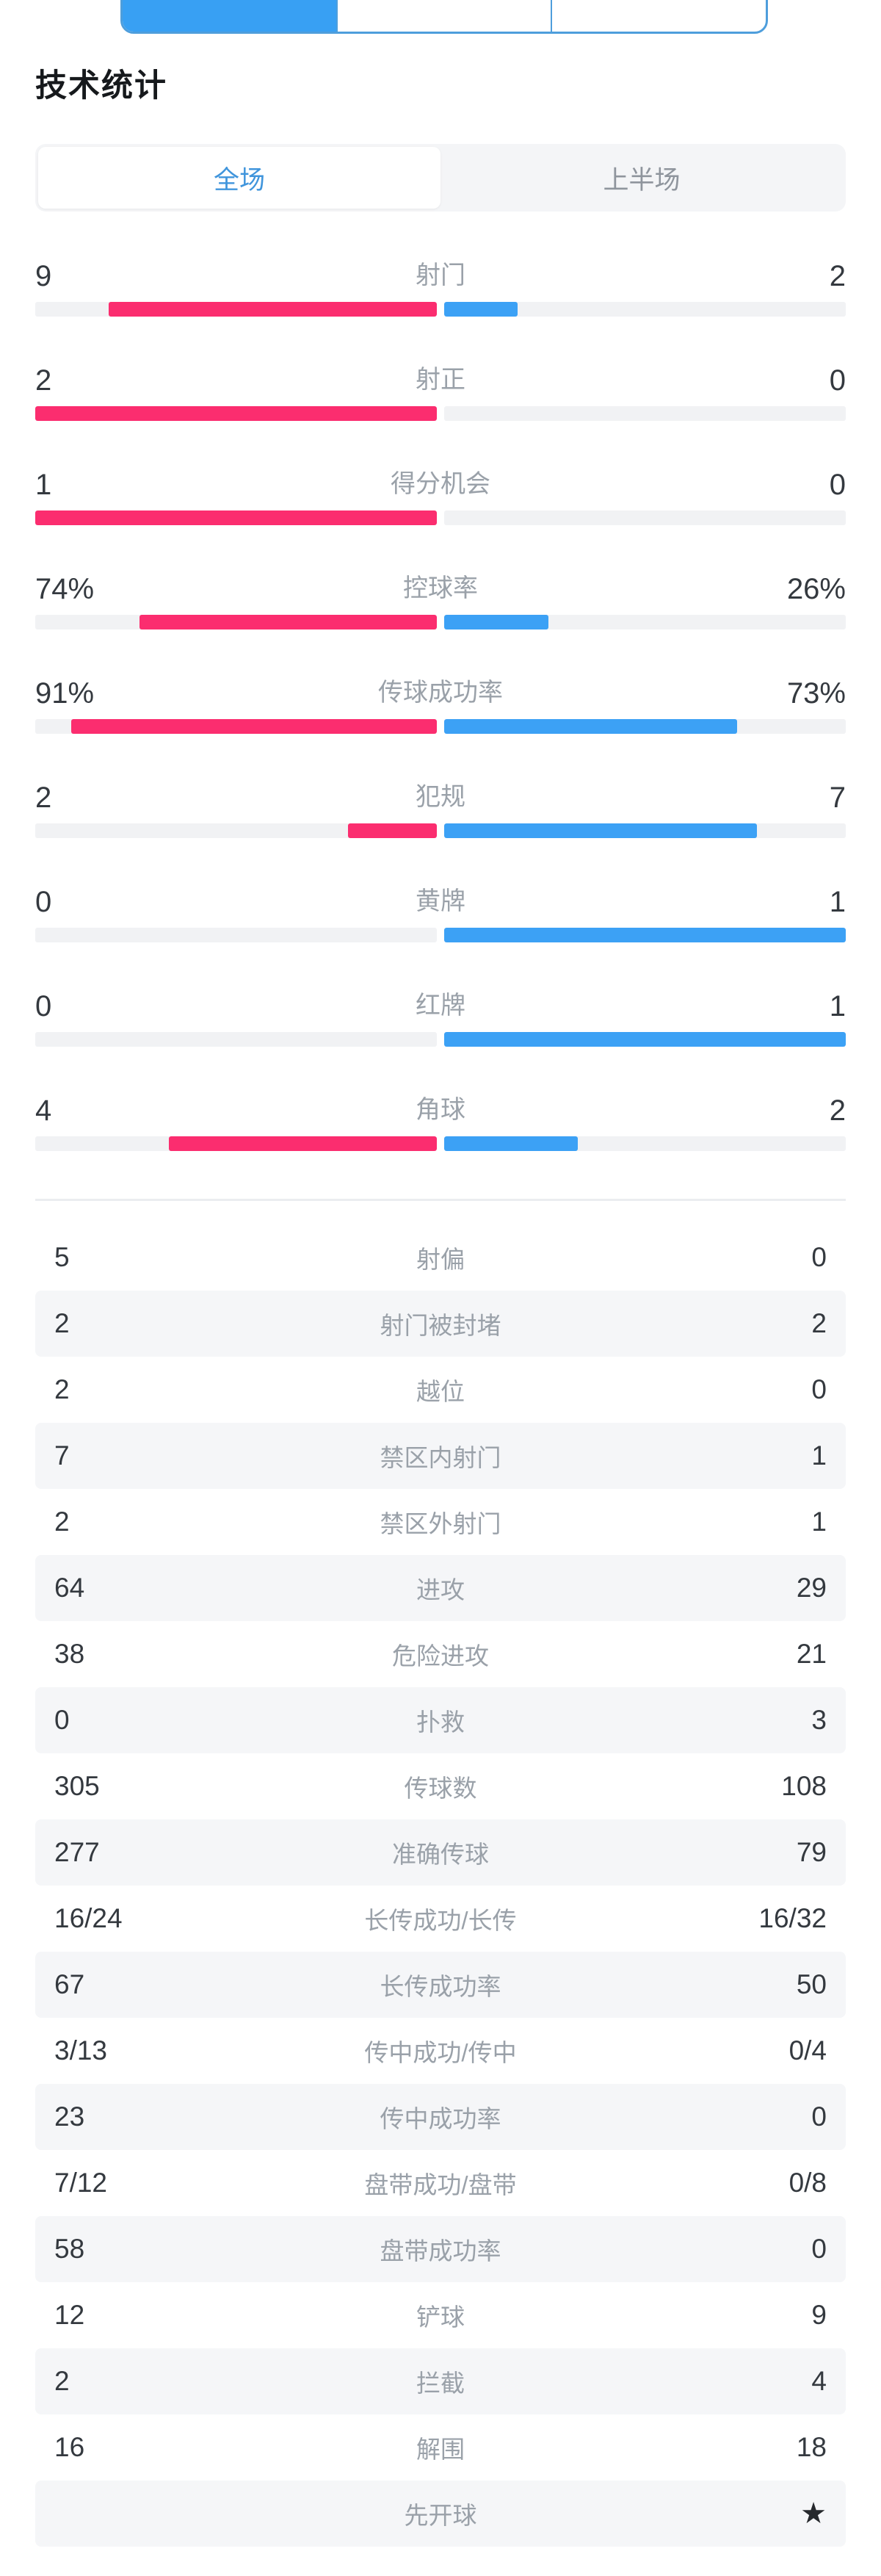 The width and height of the screenshot is (881, 2576). I want to click on away-value: 9, so click(819, 2315).